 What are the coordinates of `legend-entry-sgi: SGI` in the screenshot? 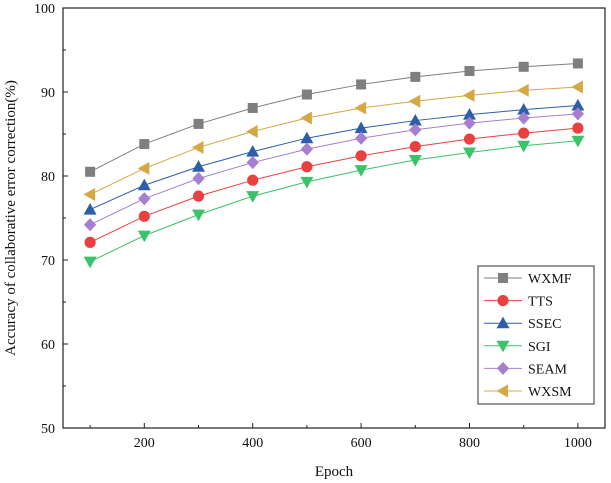 It's located at (517, 347).